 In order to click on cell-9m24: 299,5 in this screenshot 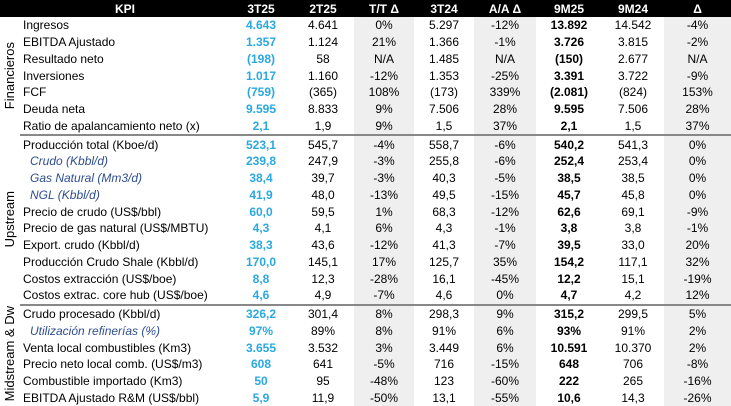, I will do `click(633, 314)`.